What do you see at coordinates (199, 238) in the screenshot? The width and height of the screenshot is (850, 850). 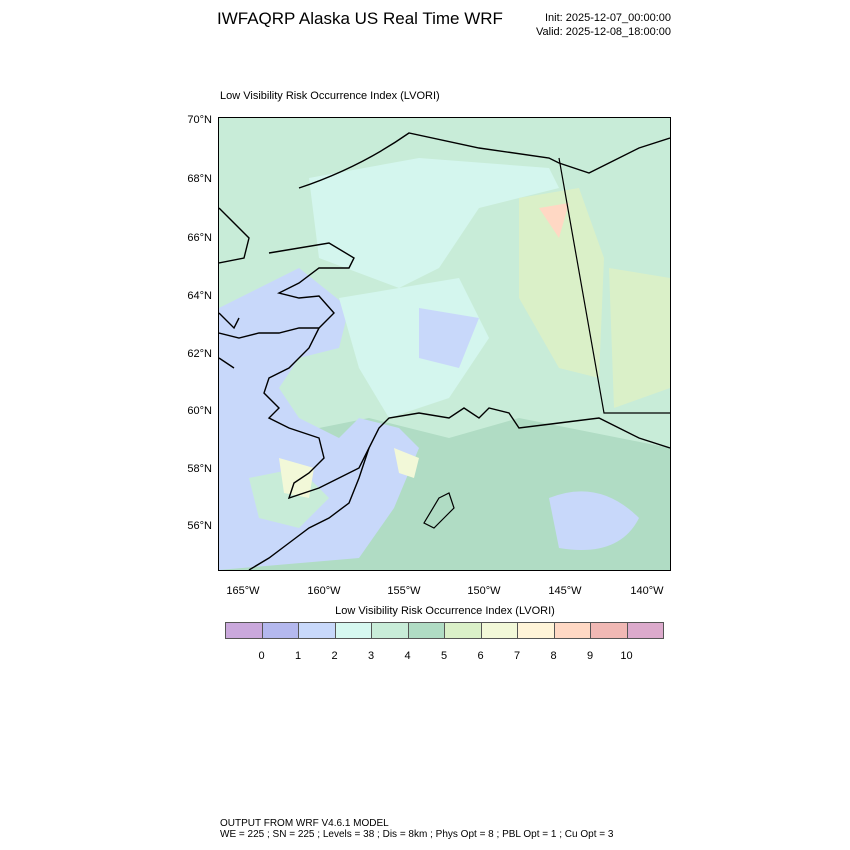 I see `lat-label: 66°N` at bounding box center [199, 238].